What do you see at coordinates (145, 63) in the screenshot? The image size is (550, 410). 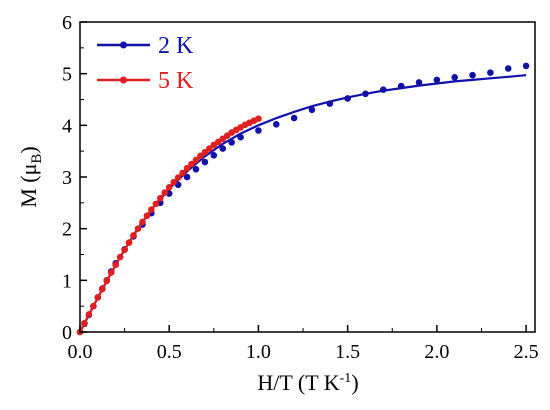 I see `legend: 2 K 5 K` at bounding box center [145, 63].